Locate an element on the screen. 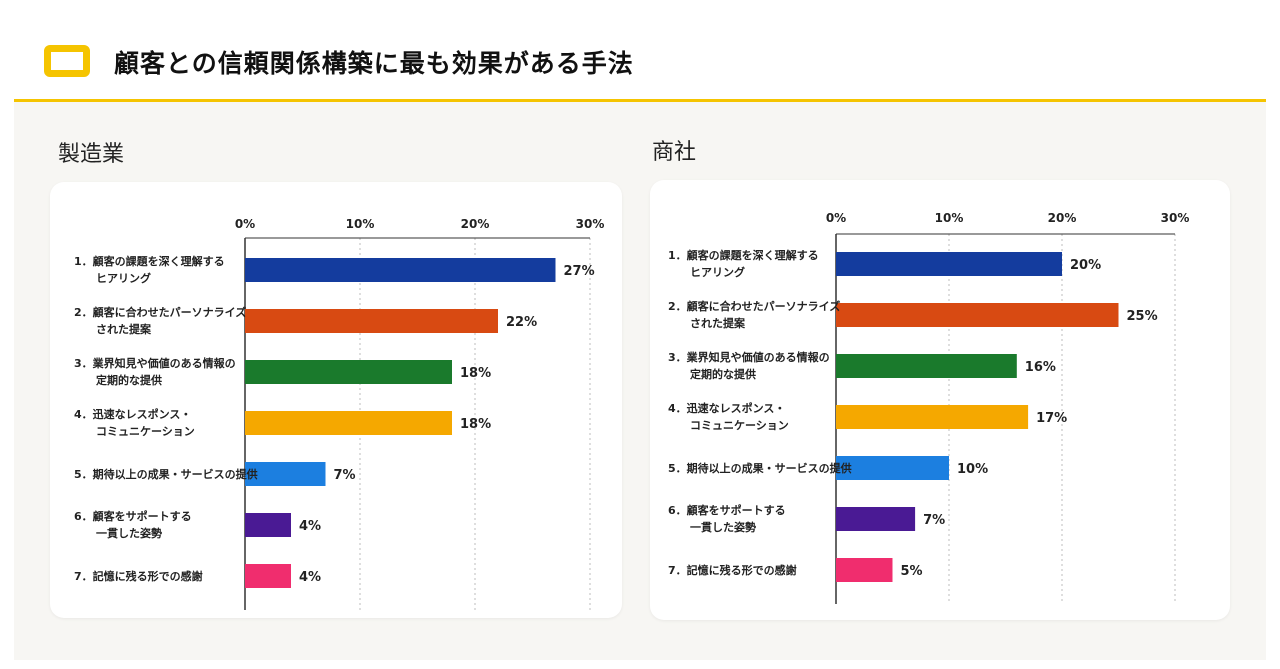  data-label: 25% is located at coordinates (1142, 316).